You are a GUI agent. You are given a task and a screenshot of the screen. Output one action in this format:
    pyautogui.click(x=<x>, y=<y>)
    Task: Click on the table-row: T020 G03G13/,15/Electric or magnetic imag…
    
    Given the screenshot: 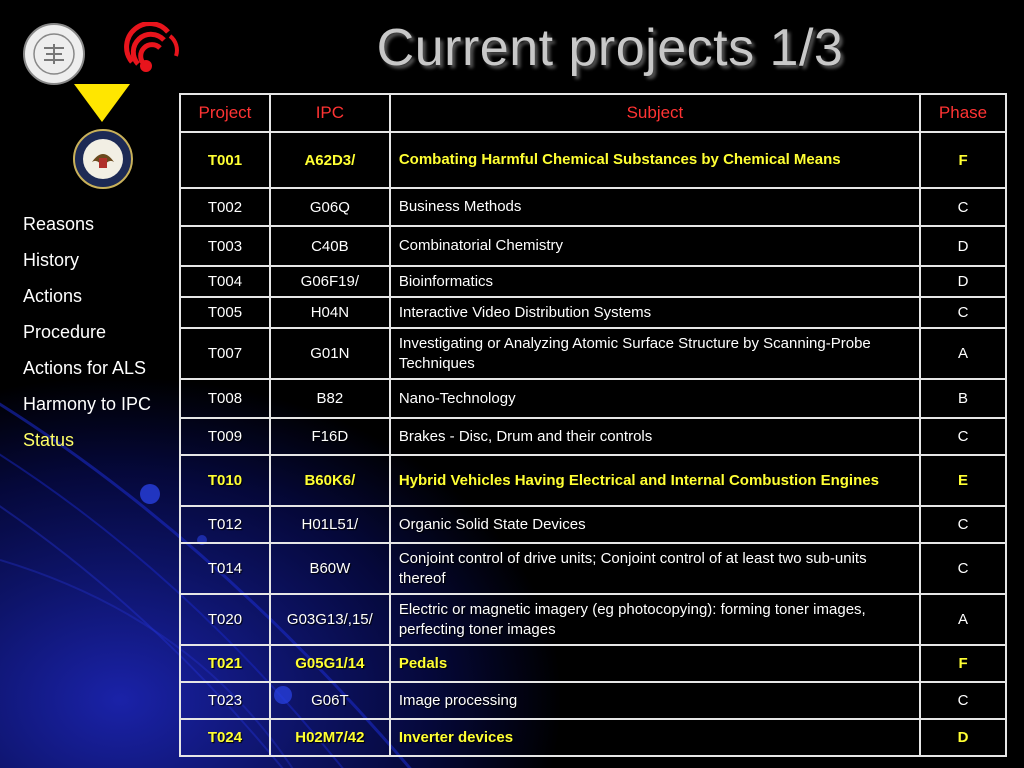 What is the action you would take?
    pyautogui.click(x=593, y=619)
    